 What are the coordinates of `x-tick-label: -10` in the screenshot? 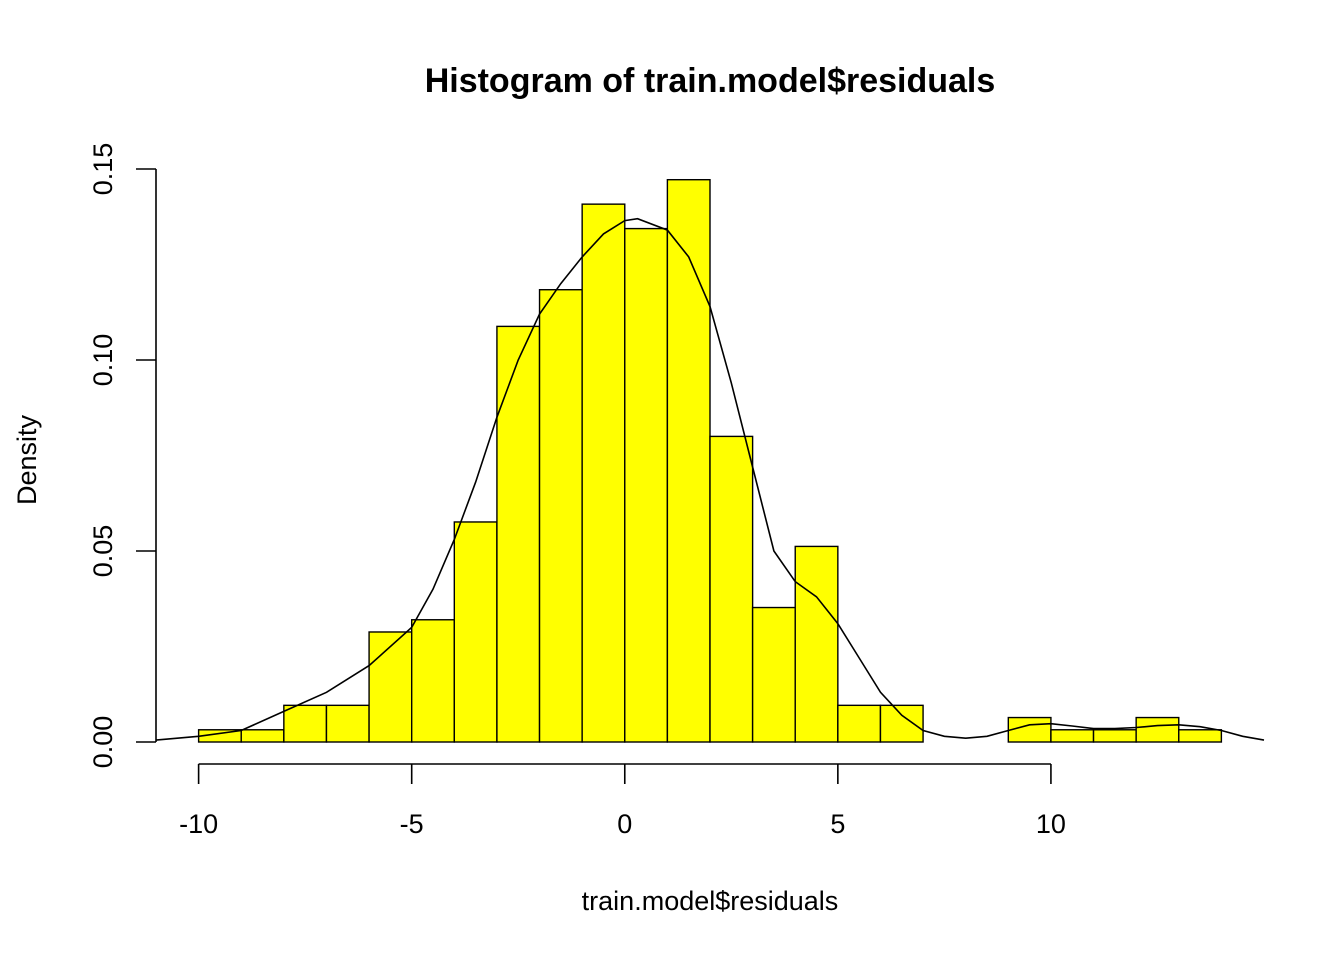 It's located at (198, 824).